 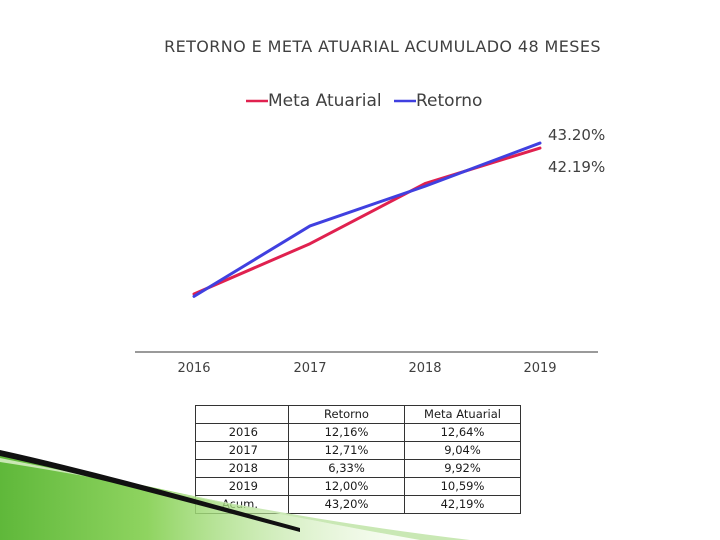 I want to click on series-line-retorno, so click(x=367, y=219).